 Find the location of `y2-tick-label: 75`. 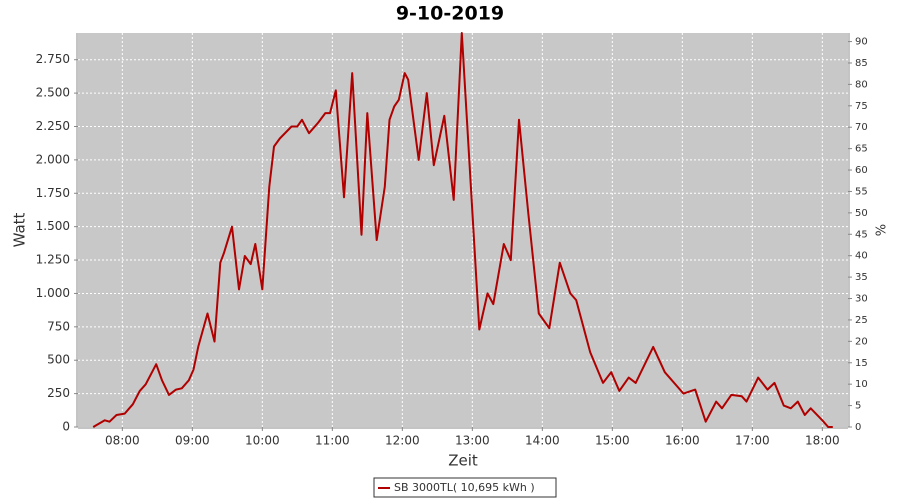

y2-tick-label: 75 is located at coordinates (861, 106).